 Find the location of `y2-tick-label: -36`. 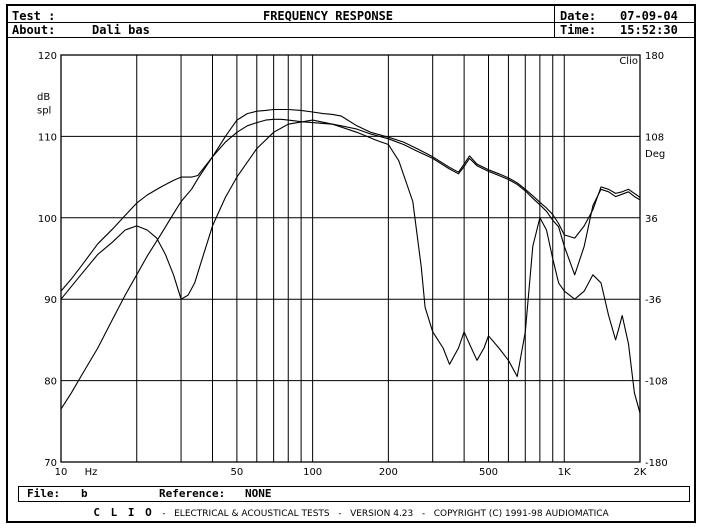

y2-tick-label: -36 is located at coordinates (653, 300).